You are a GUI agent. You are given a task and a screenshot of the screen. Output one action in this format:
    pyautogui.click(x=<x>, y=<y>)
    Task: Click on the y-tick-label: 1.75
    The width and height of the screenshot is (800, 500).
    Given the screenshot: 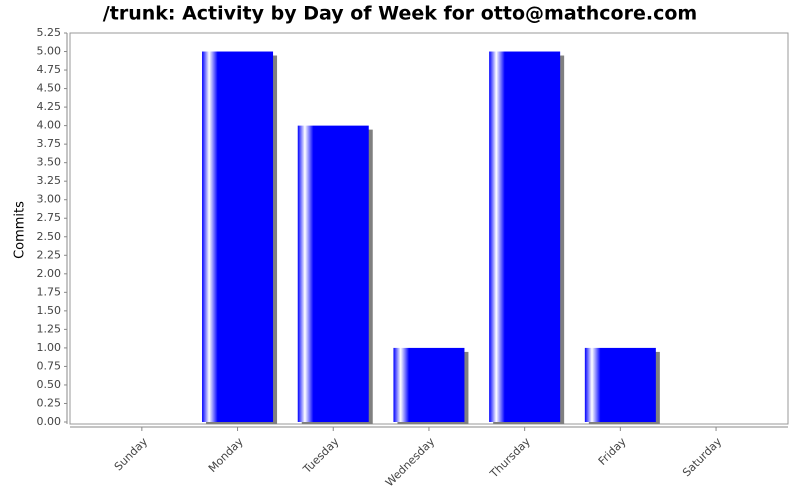 What is the action you would take?
    pyautogui.click(x=49, y=291)
    